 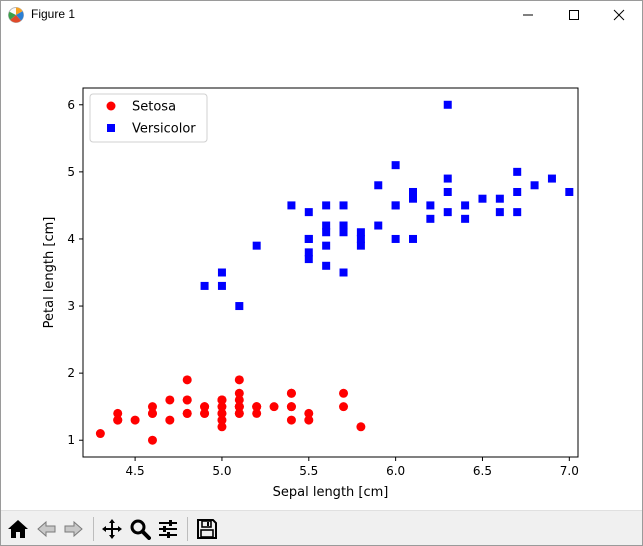 I want to click on y-tick-label: 2, so click(x=71, y=373).